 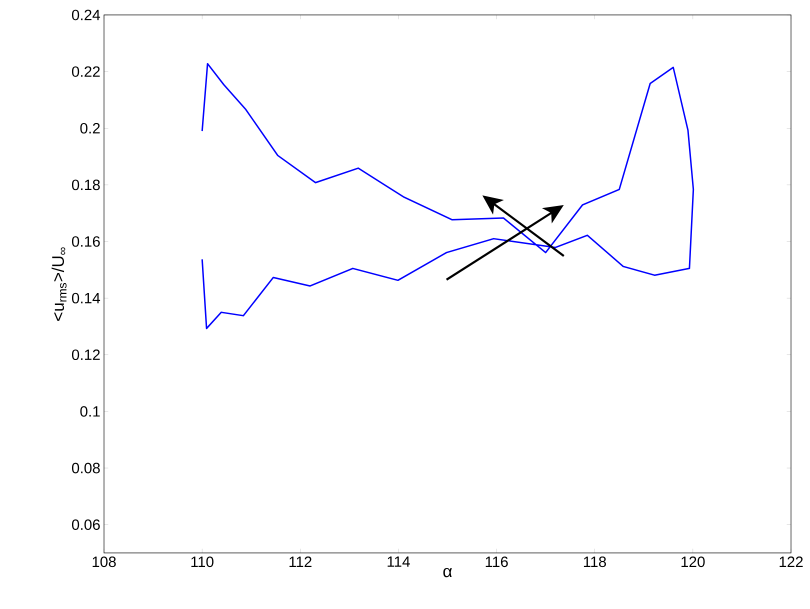 I want to click on y-tick-label: 0.16, so click(x=86, y=241).